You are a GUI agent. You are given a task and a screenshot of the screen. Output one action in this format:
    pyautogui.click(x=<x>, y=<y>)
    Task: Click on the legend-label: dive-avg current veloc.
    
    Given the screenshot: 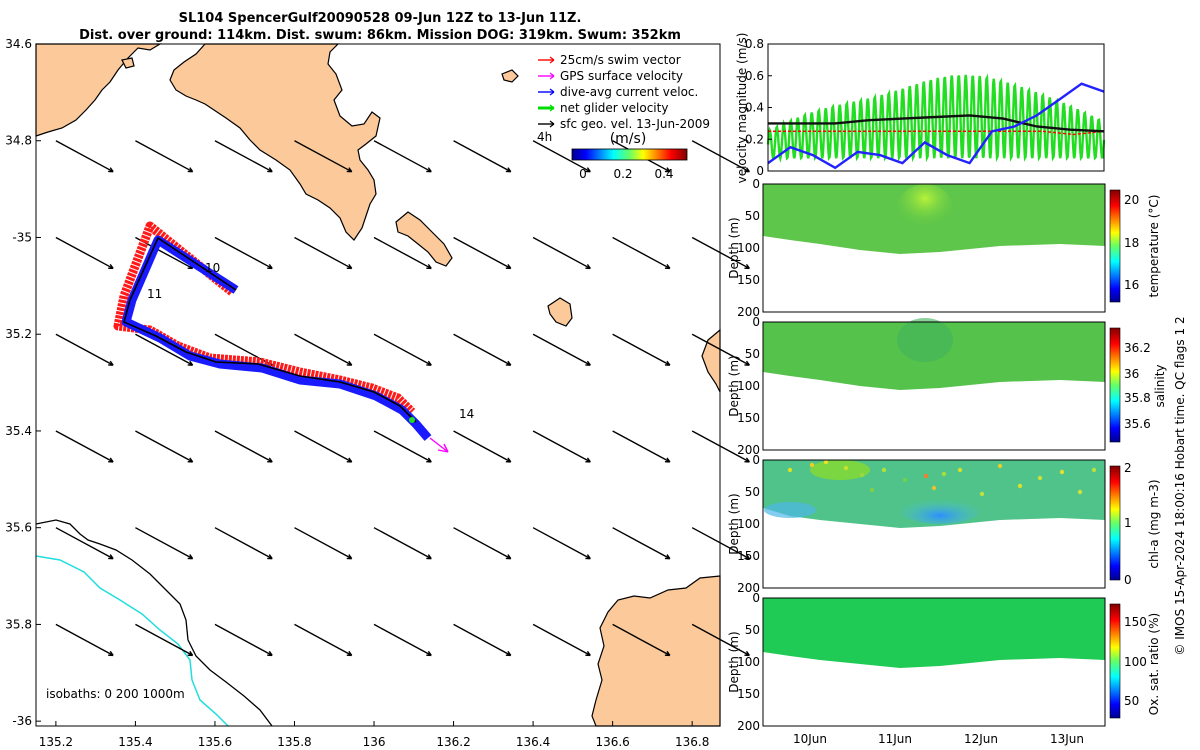 What is the action you would take?
    pyautogui.click(x=629, y=92)
    